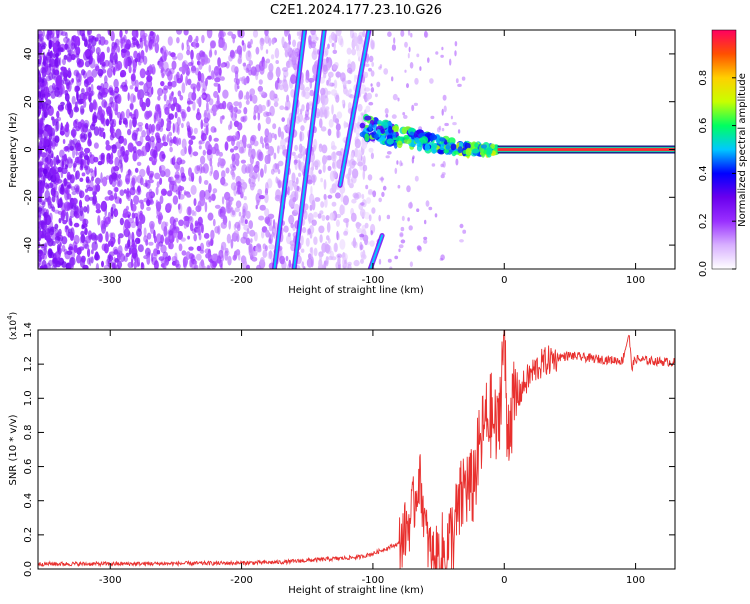 This screenshot has width=750, height=604. What do you see at coordinates (110, 580) in the screenshot?
I see `x-tick-label: -300` at bounding box center [110, 580].